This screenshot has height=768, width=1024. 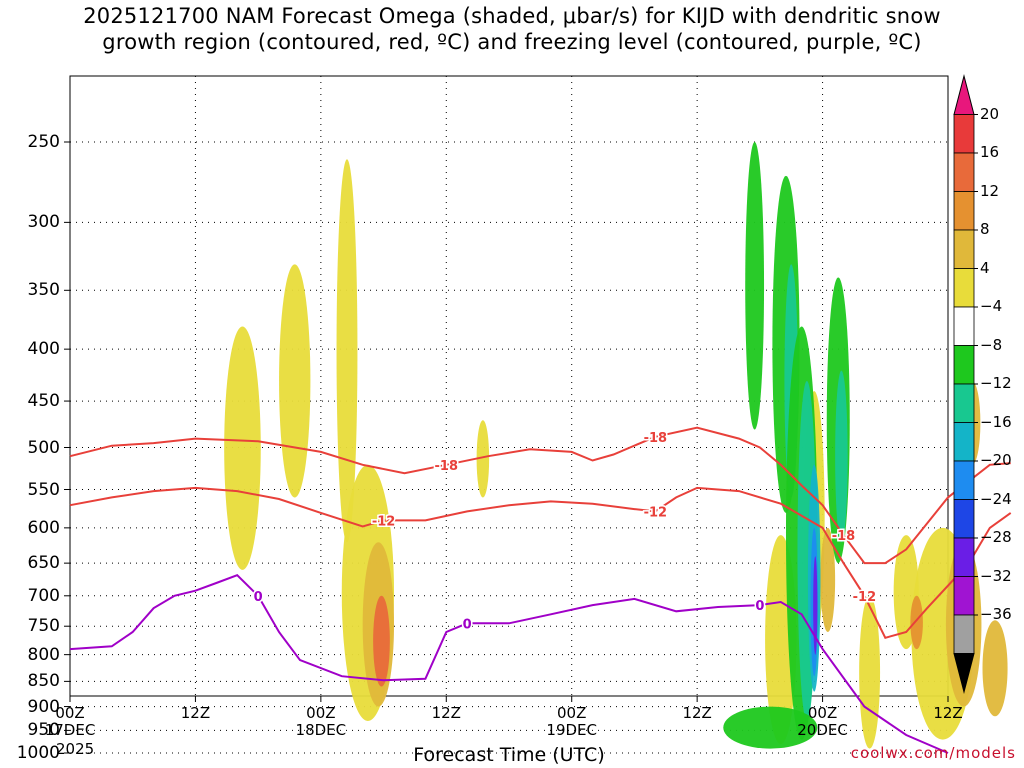 What do you see at coordinates (985, 229) in the screenshot?
I see `colorbar-label: 8` at bounding box center [985, 229].